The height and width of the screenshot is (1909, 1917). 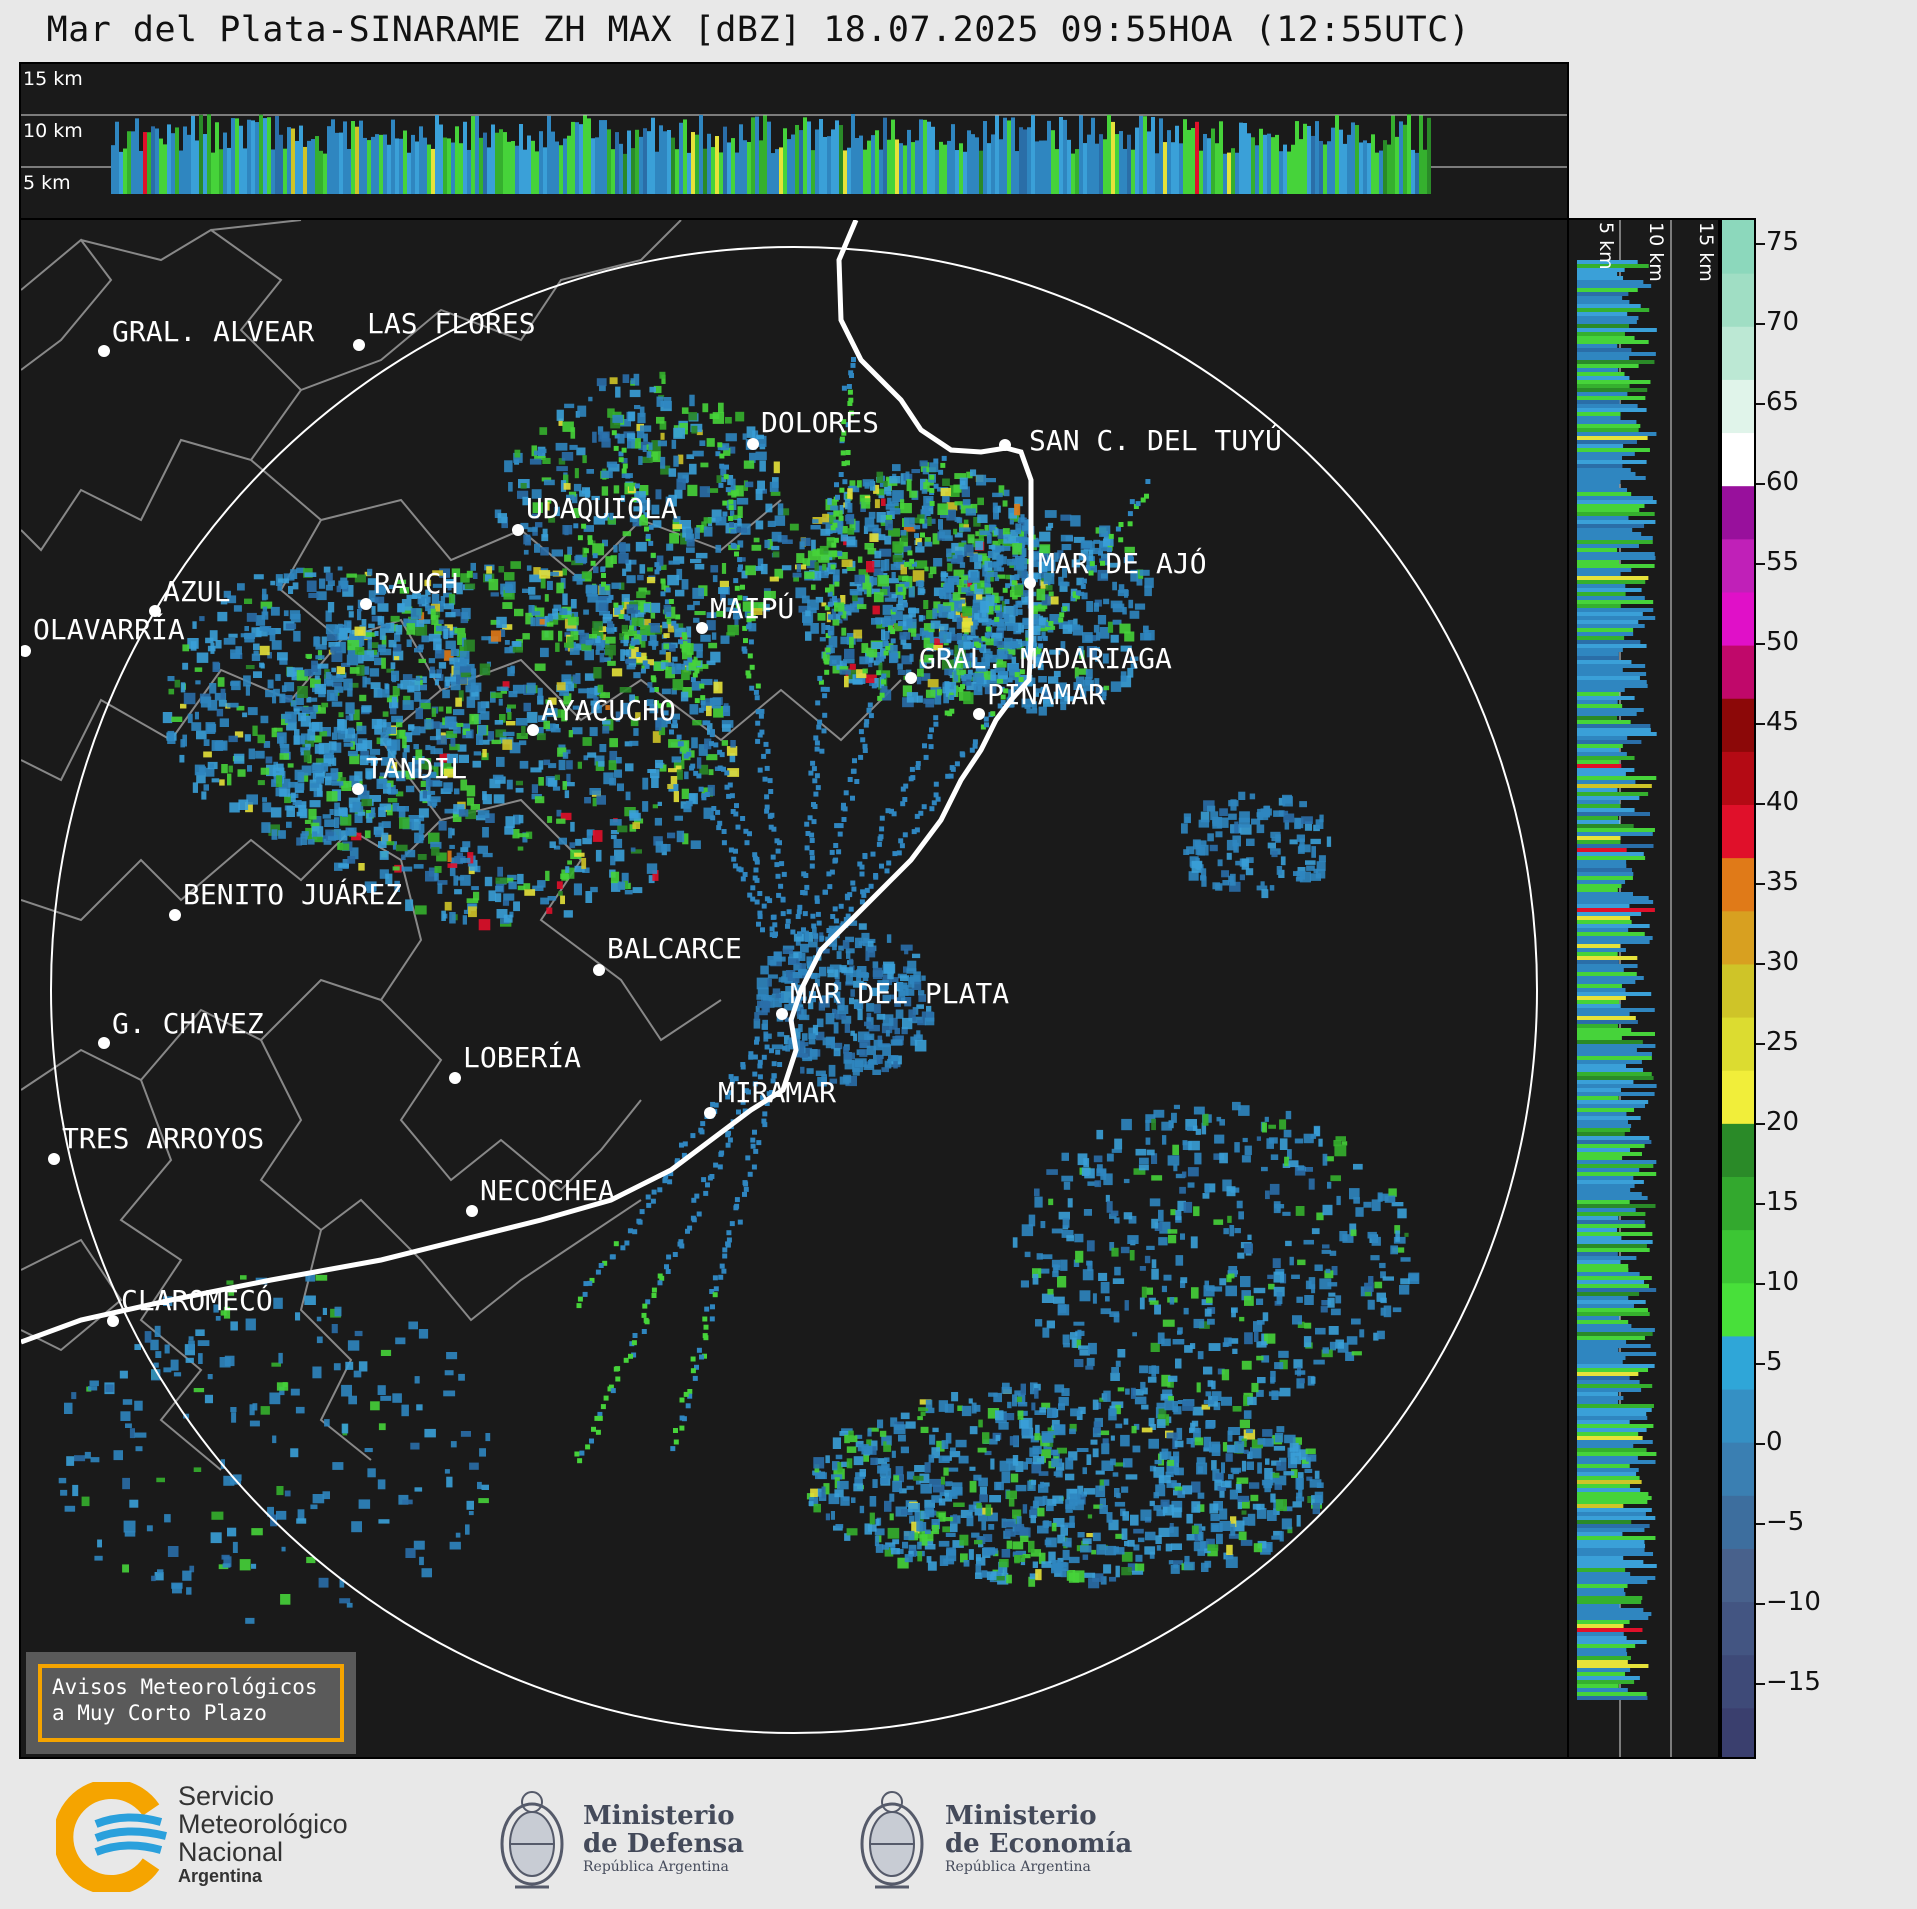 I want to click on side-profile-echoes, so click(x=1624, y=988).